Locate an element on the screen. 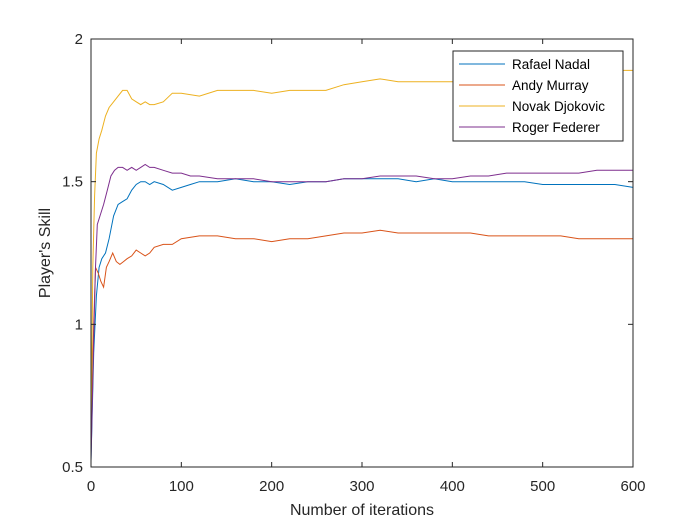 The image size is (700, 525). x-axis-label: Number of iterations is located at coordinates (362, 510).